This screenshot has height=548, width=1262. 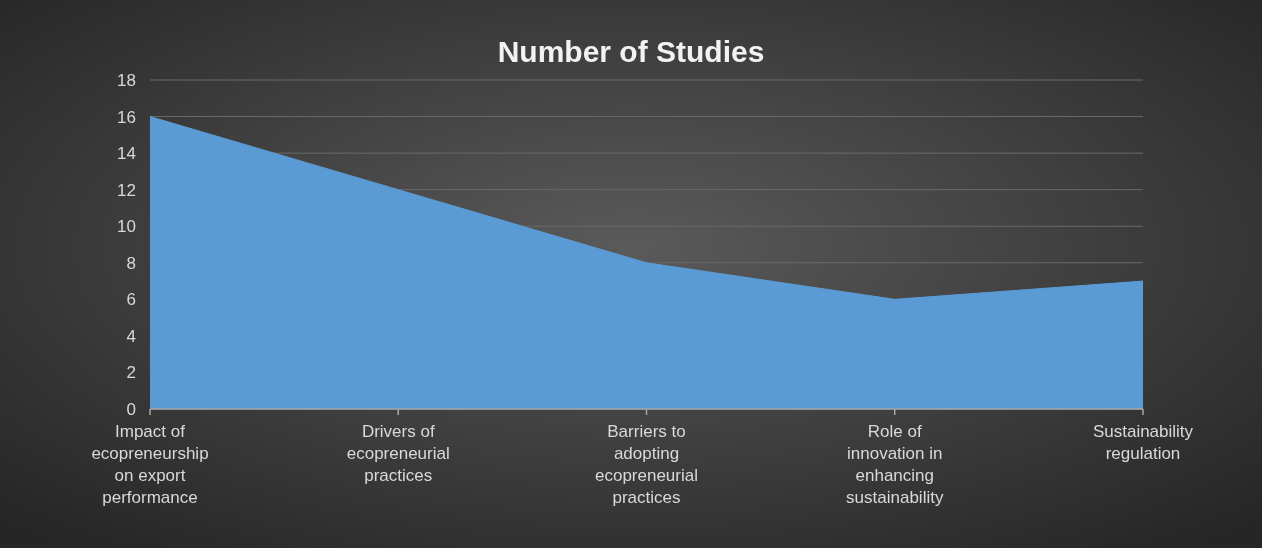 I want to click on y-tick-label: 4, so click(x=131, y=336).